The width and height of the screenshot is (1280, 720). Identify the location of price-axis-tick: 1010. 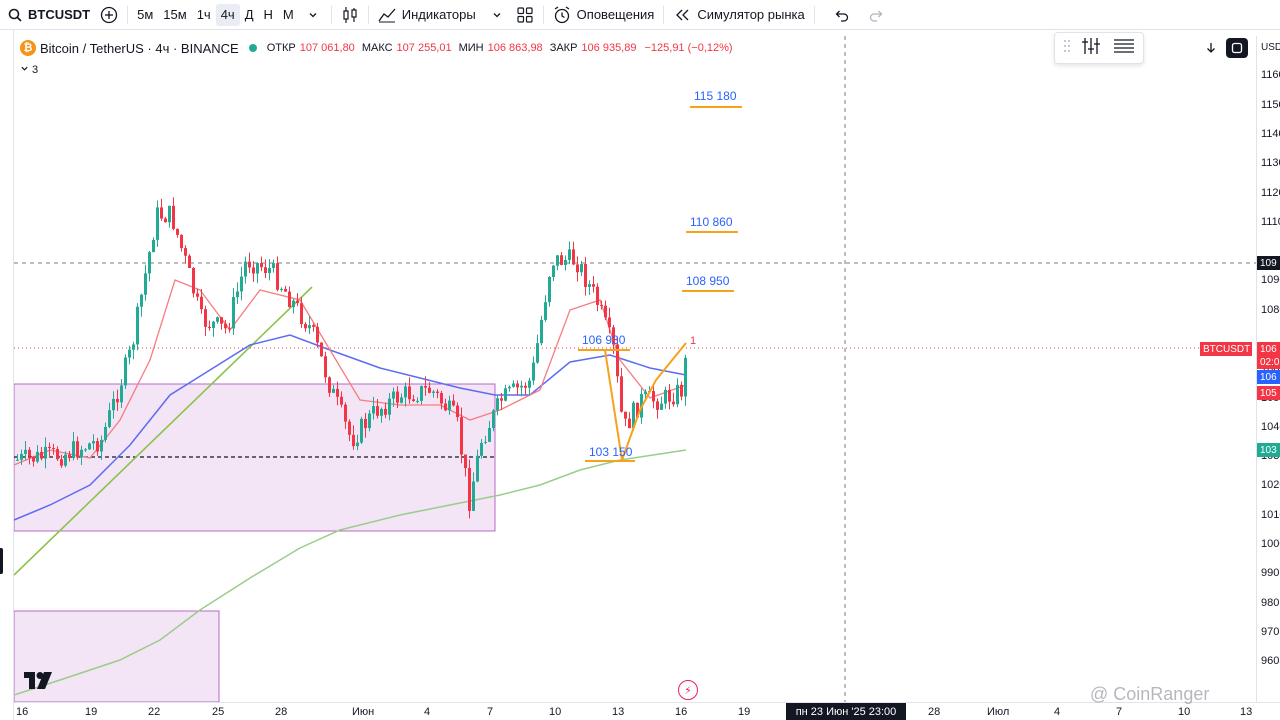
(1270, 515).